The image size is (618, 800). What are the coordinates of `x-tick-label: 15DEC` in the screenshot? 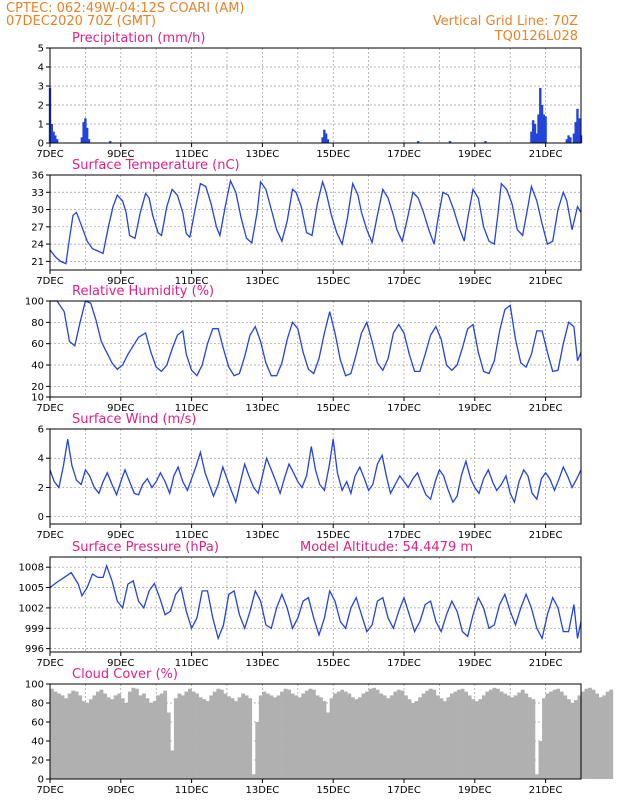 It's located at (333, 154).